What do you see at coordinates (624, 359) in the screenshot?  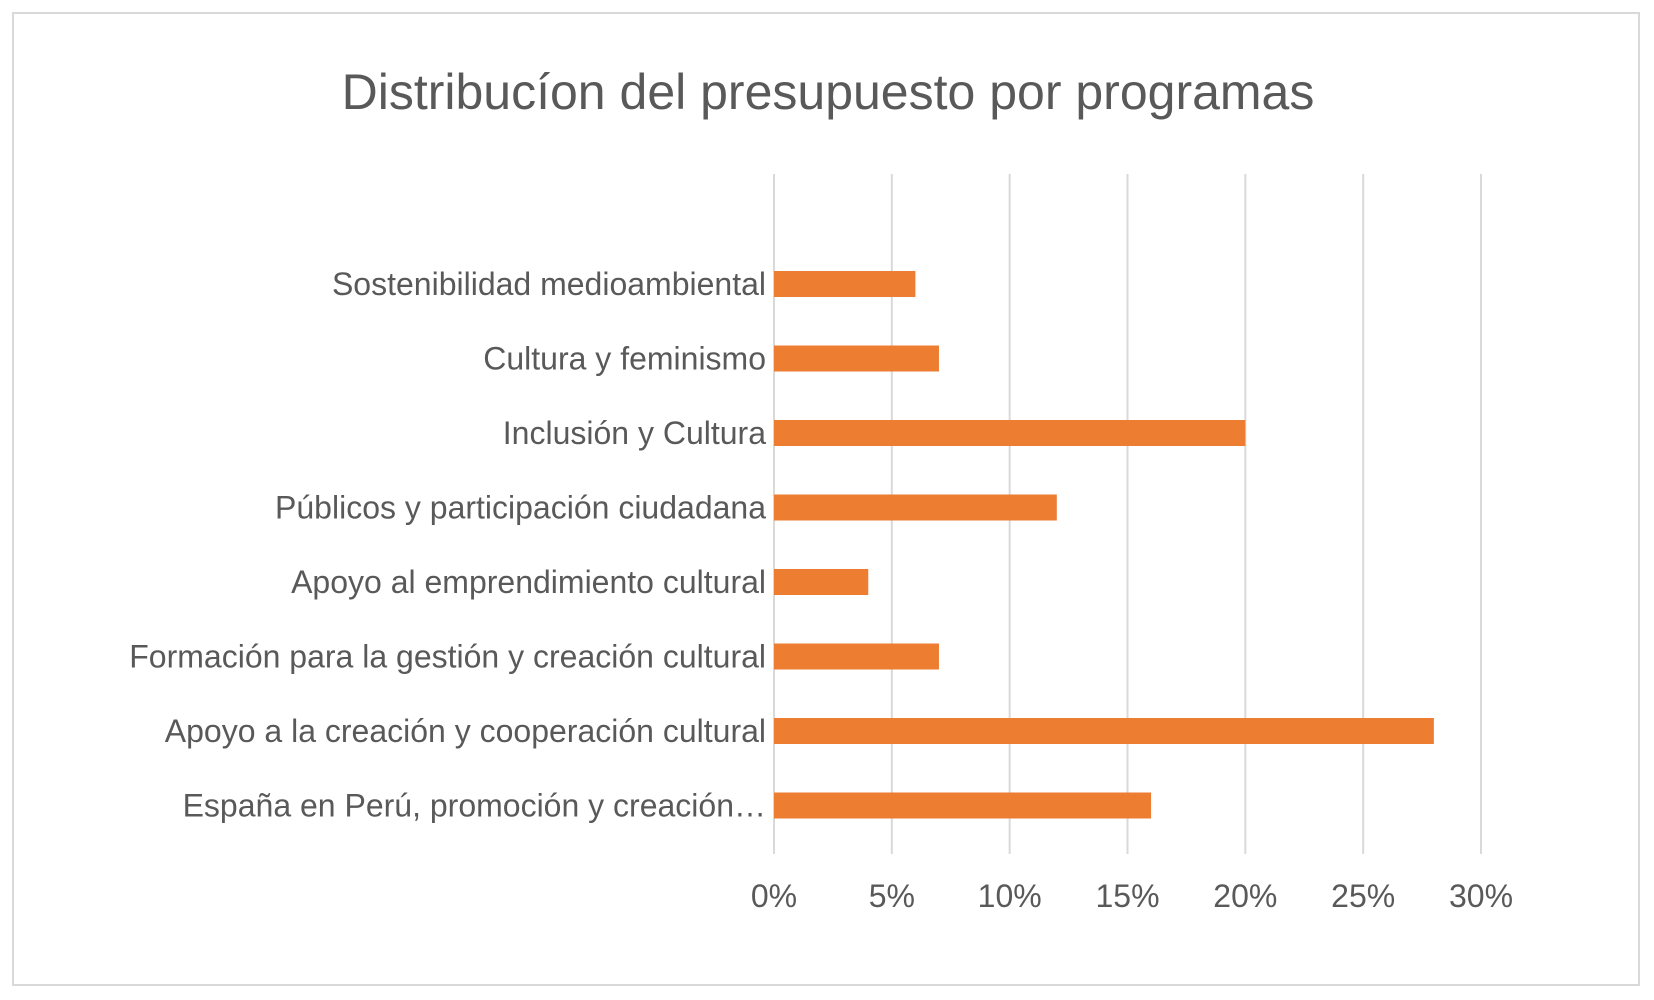 I see `category-label: Cultura y feminismo` at bounding box center [624, 359].